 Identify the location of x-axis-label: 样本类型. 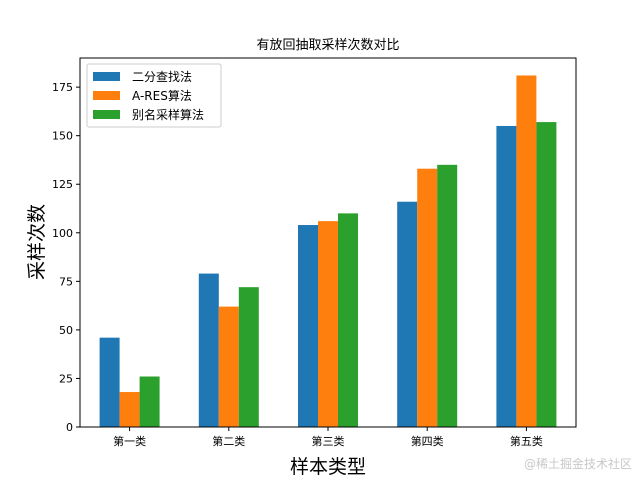
(328, 467).